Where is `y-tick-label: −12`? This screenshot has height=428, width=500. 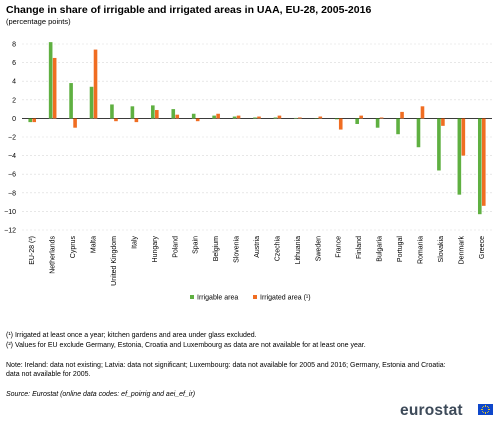
y-tick-label: −12 is located at coordinates (10, 231).